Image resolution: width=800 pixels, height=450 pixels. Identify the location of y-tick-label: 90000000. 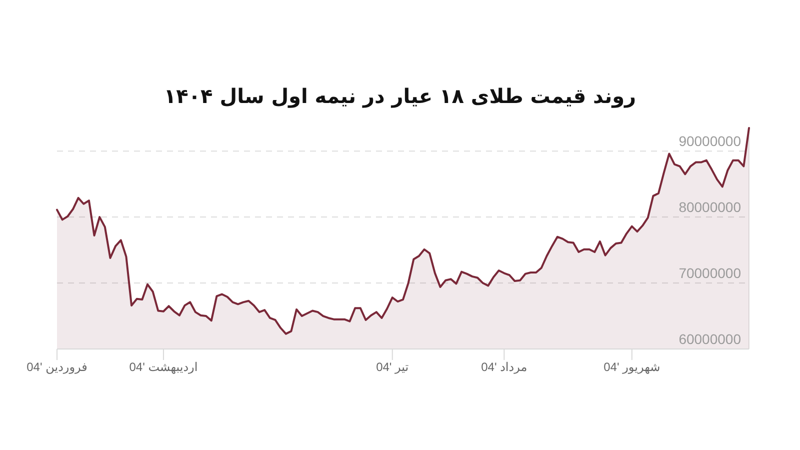
(710, 141).